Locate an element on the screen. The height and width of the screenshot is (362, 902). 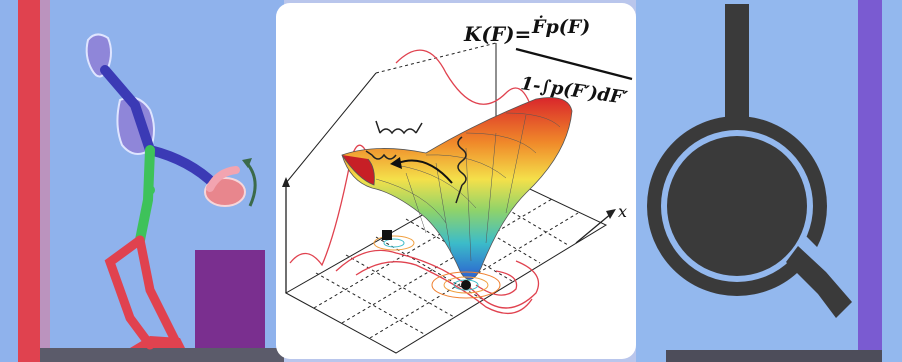
purple-box is located at coordinates (230, 299).